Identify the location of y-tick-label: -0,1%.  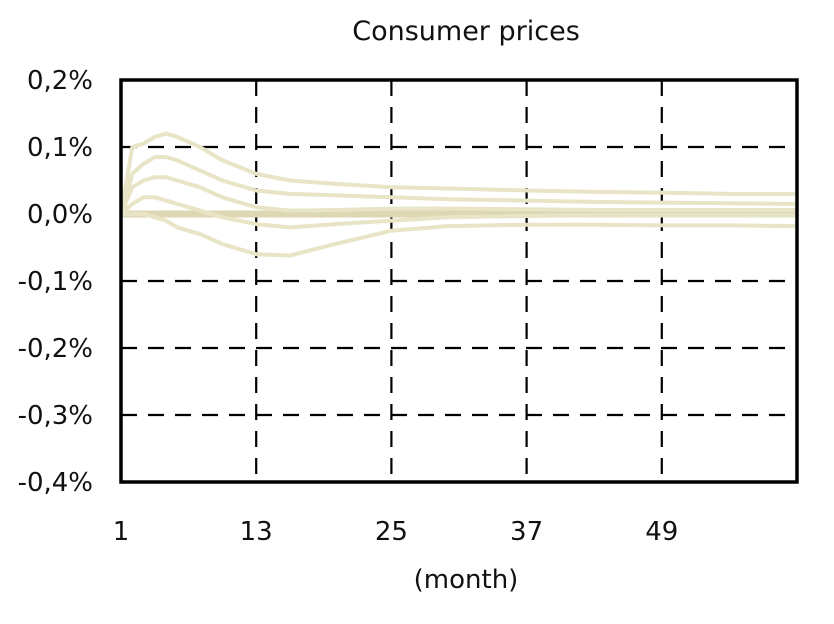
(55, 282).